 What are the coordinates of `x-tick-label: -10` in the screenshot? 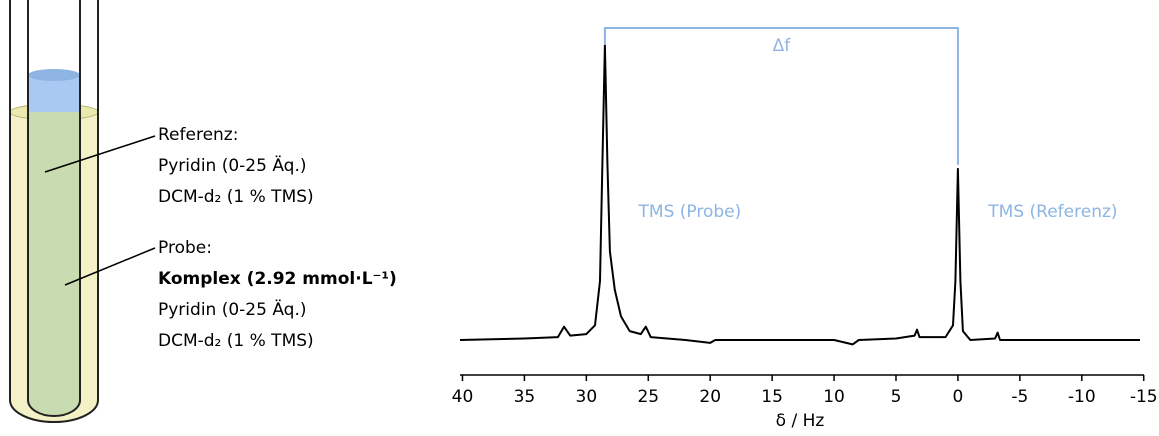 It's located at (1082, 397).